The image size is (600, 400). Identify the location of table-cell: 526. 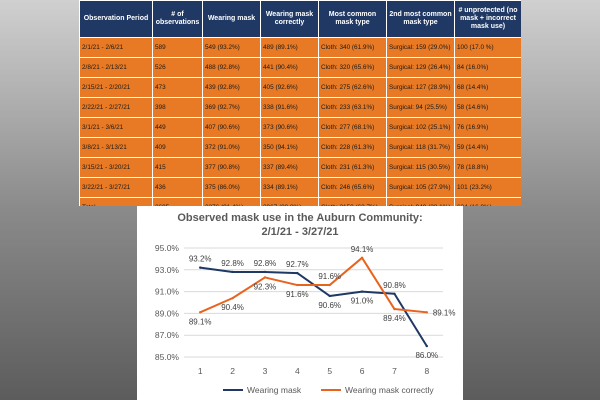
(177, 67).